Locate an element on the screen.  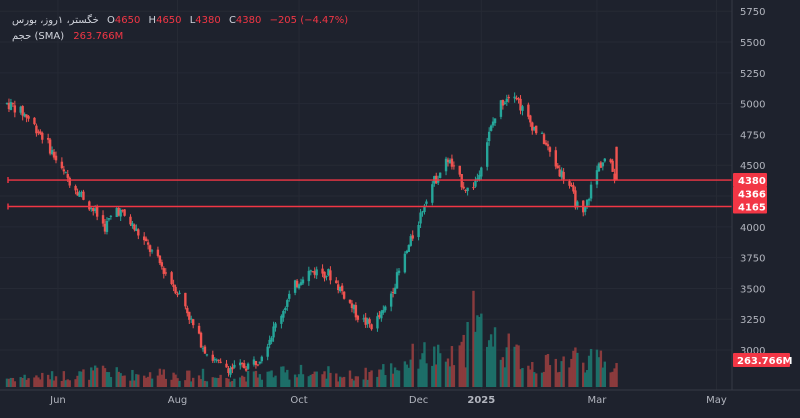
symbol-label: خگستر، ۱روز، بورس is located at coordinates (55, 20).